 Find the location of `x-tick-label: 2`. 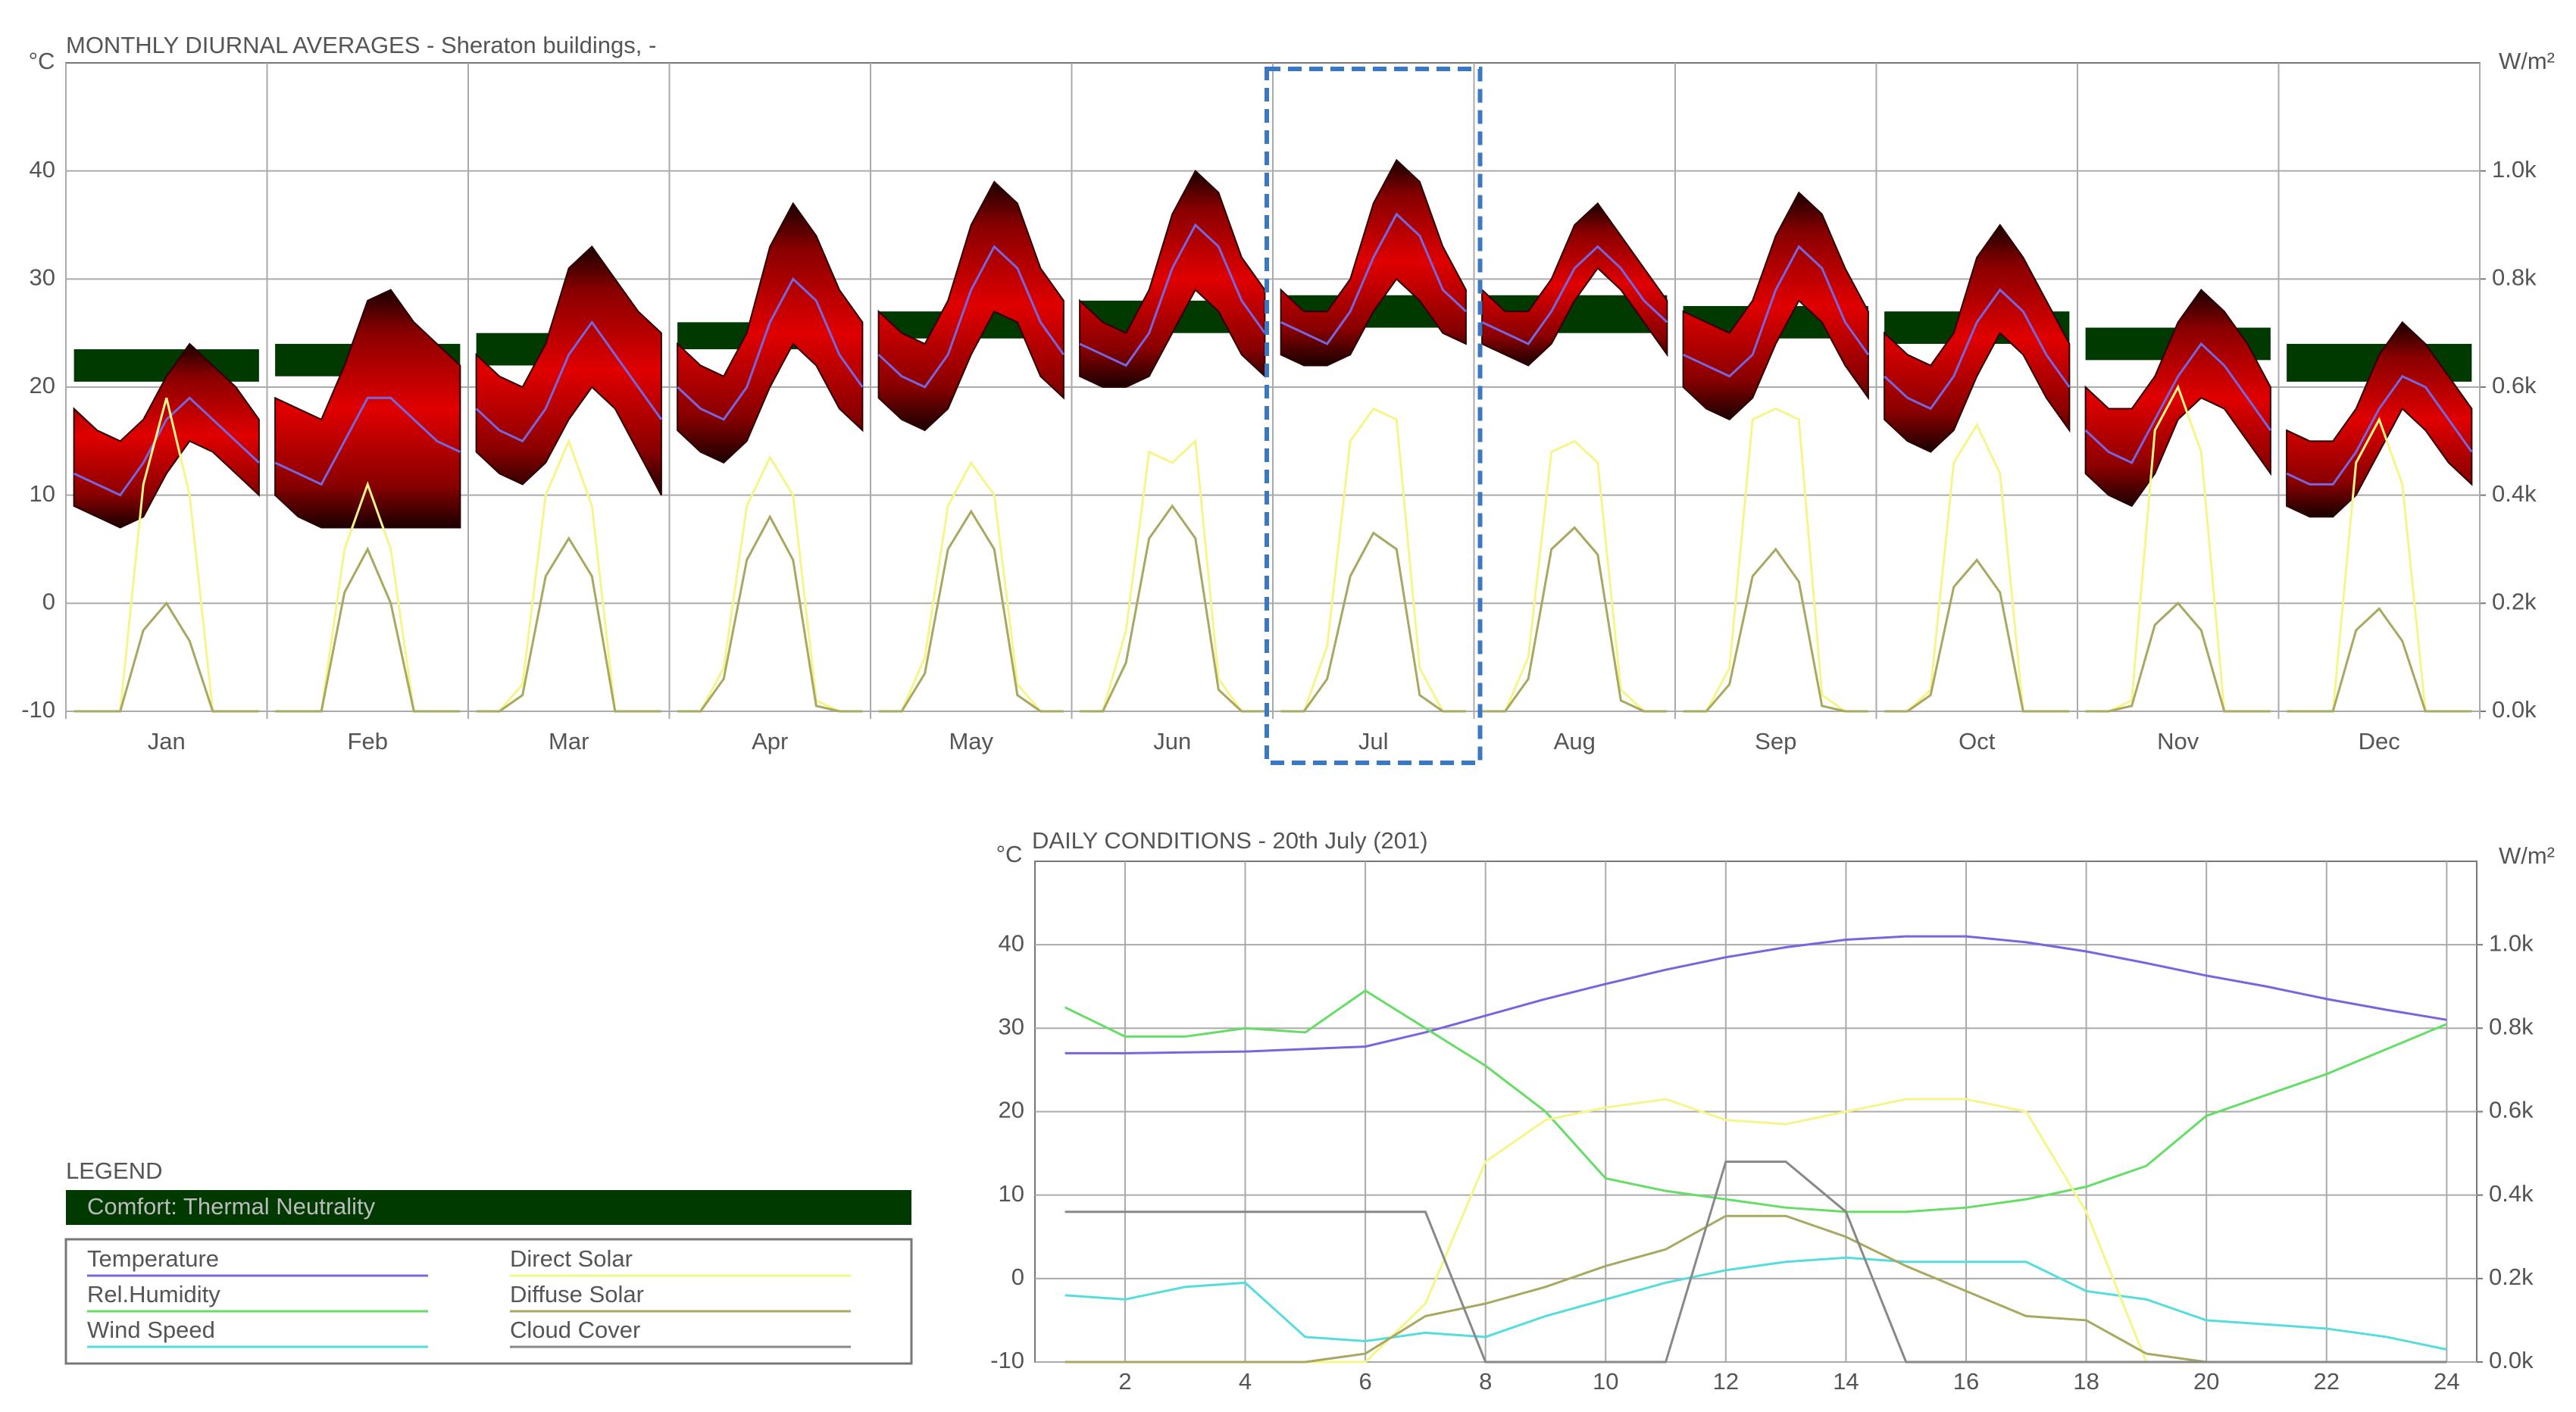

x-tick-label: 2 is located at coordinates (1125, 1381).